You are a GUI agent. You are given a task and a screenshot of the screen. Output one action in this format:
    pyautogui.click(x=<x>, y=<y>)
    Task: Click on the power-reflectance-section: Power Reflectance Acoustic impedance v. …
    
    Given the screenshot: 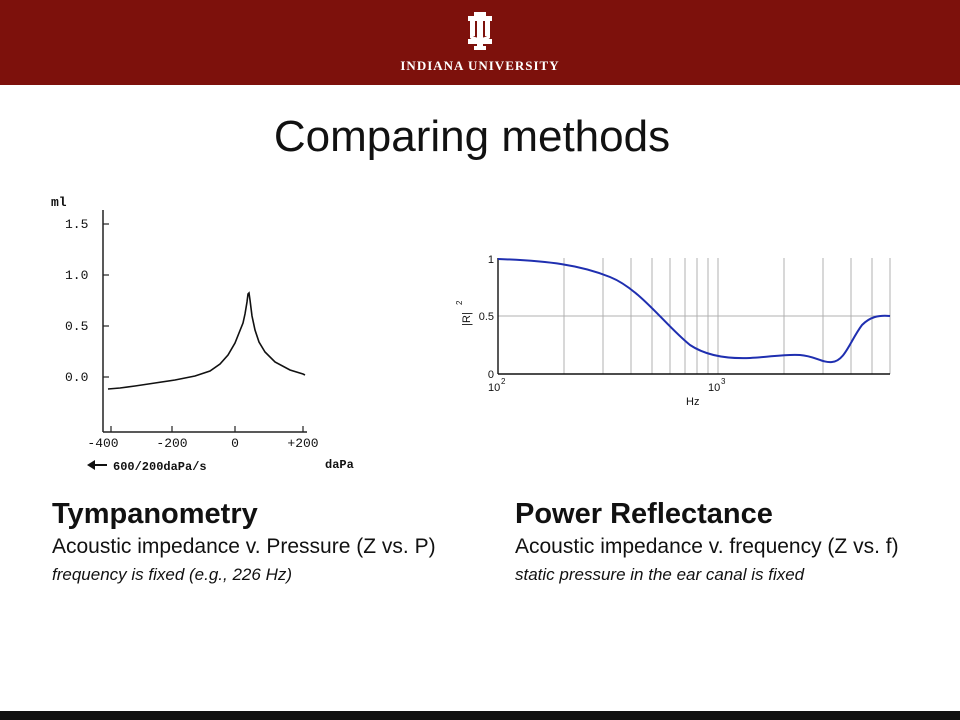 What is the action you would take?
    pyautogui.click(x=730, y=541)
    